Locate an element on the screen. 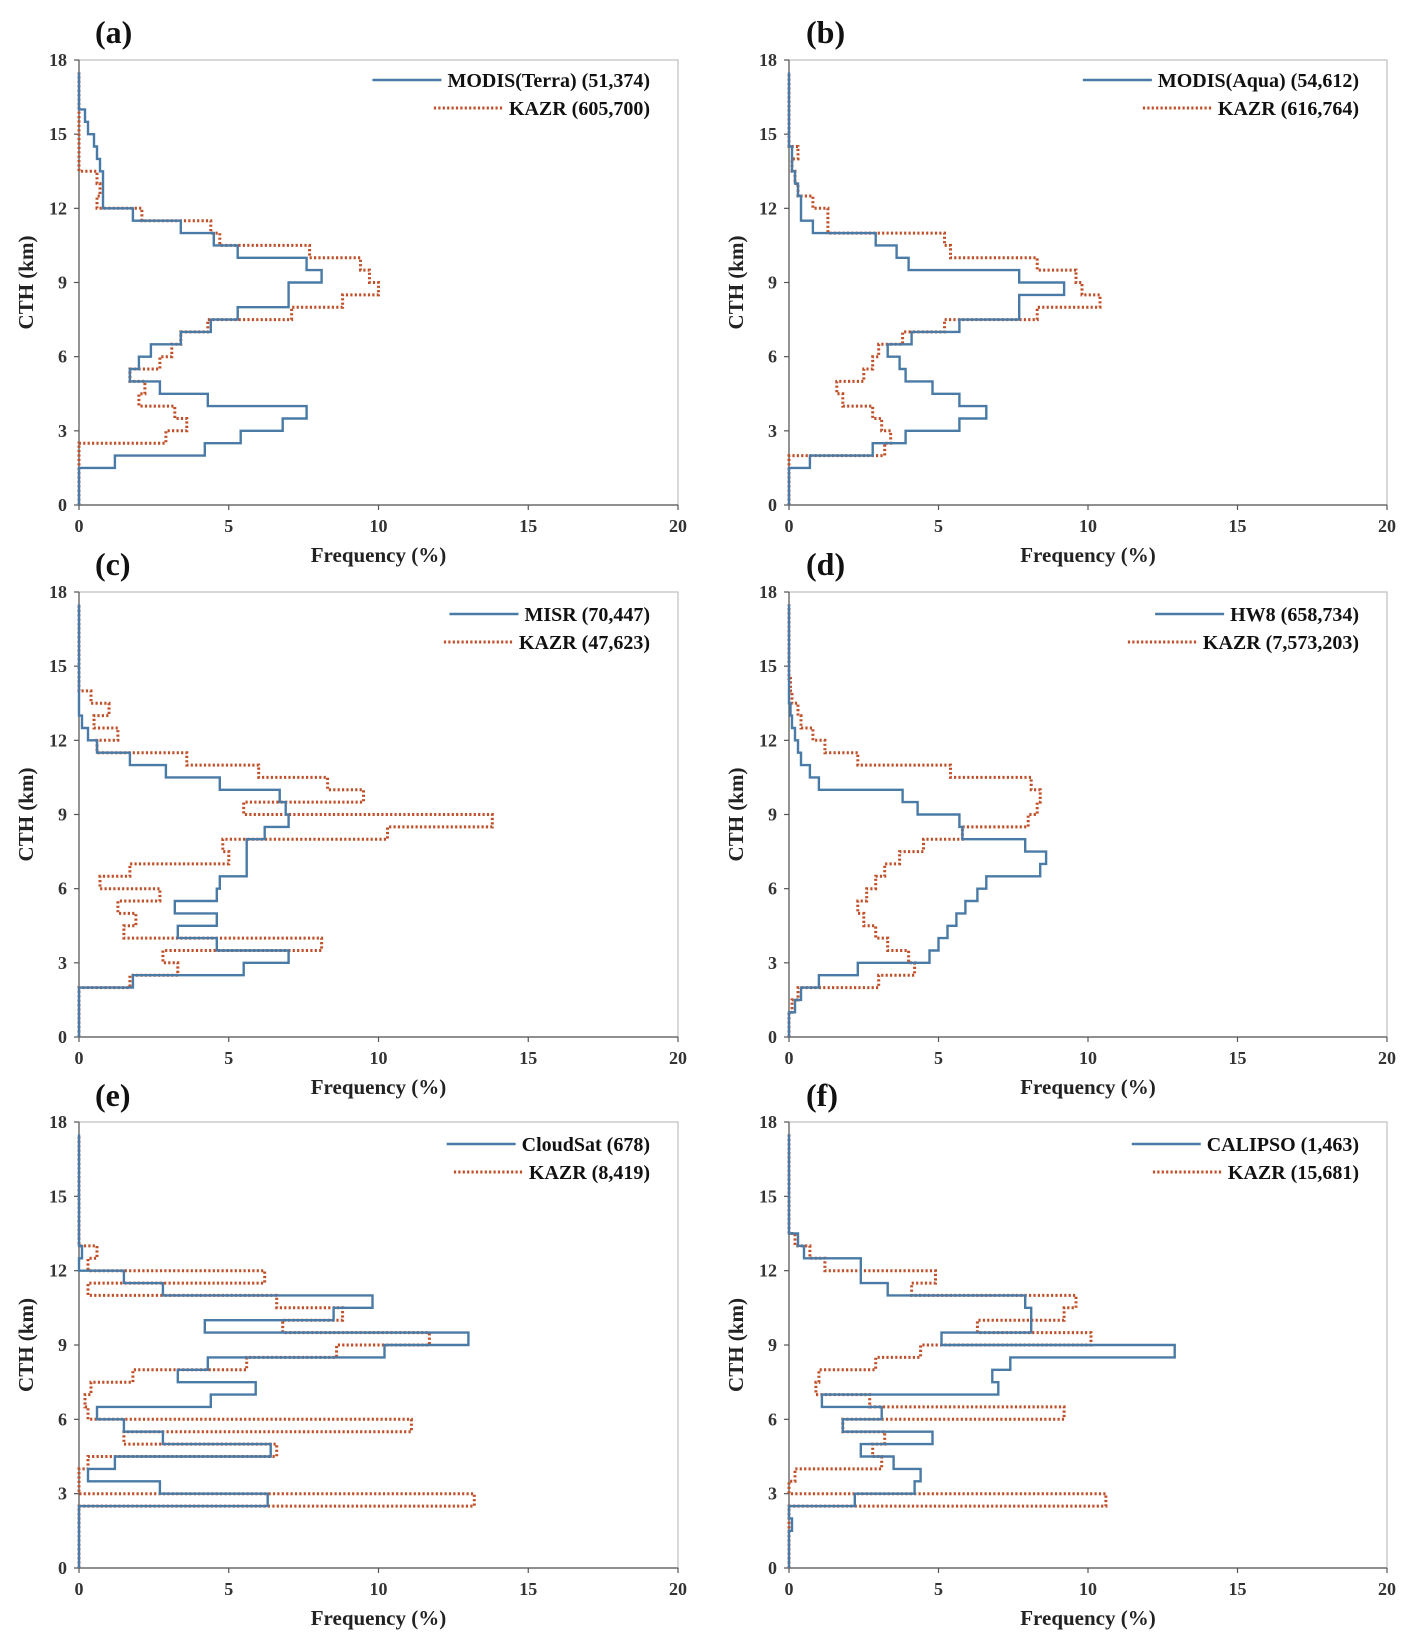 The width and height of the screenshot is (1411, 1649). legend-label: KAZR (7,573,203) is located at coordinates (1281, 643).